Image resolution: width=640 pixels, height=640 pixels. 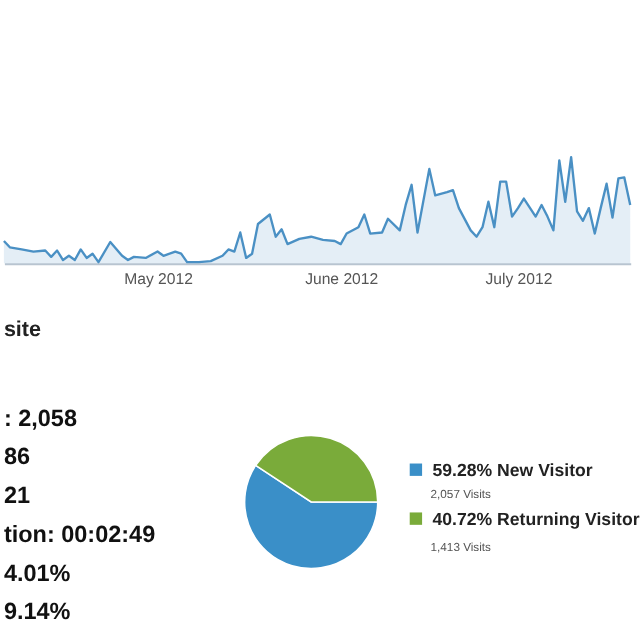 I want to click on text: 4.01%, so click(x=37, y=573).